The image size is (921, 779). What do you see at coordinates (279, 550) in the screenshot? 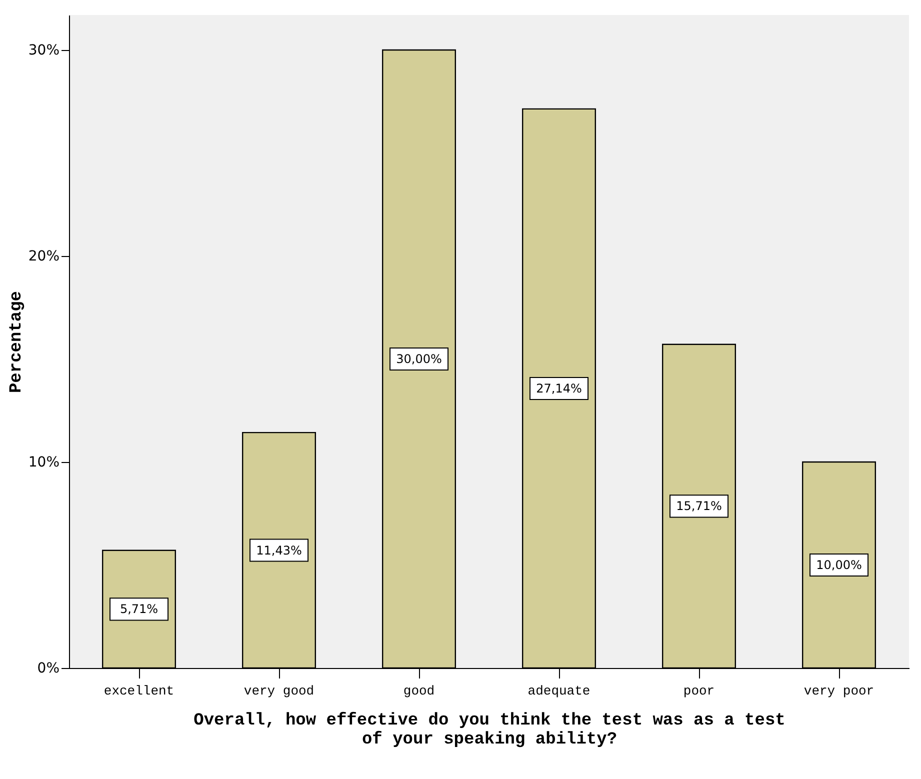
I see `data-label: 11,43%` at bounding box center [279, 550].